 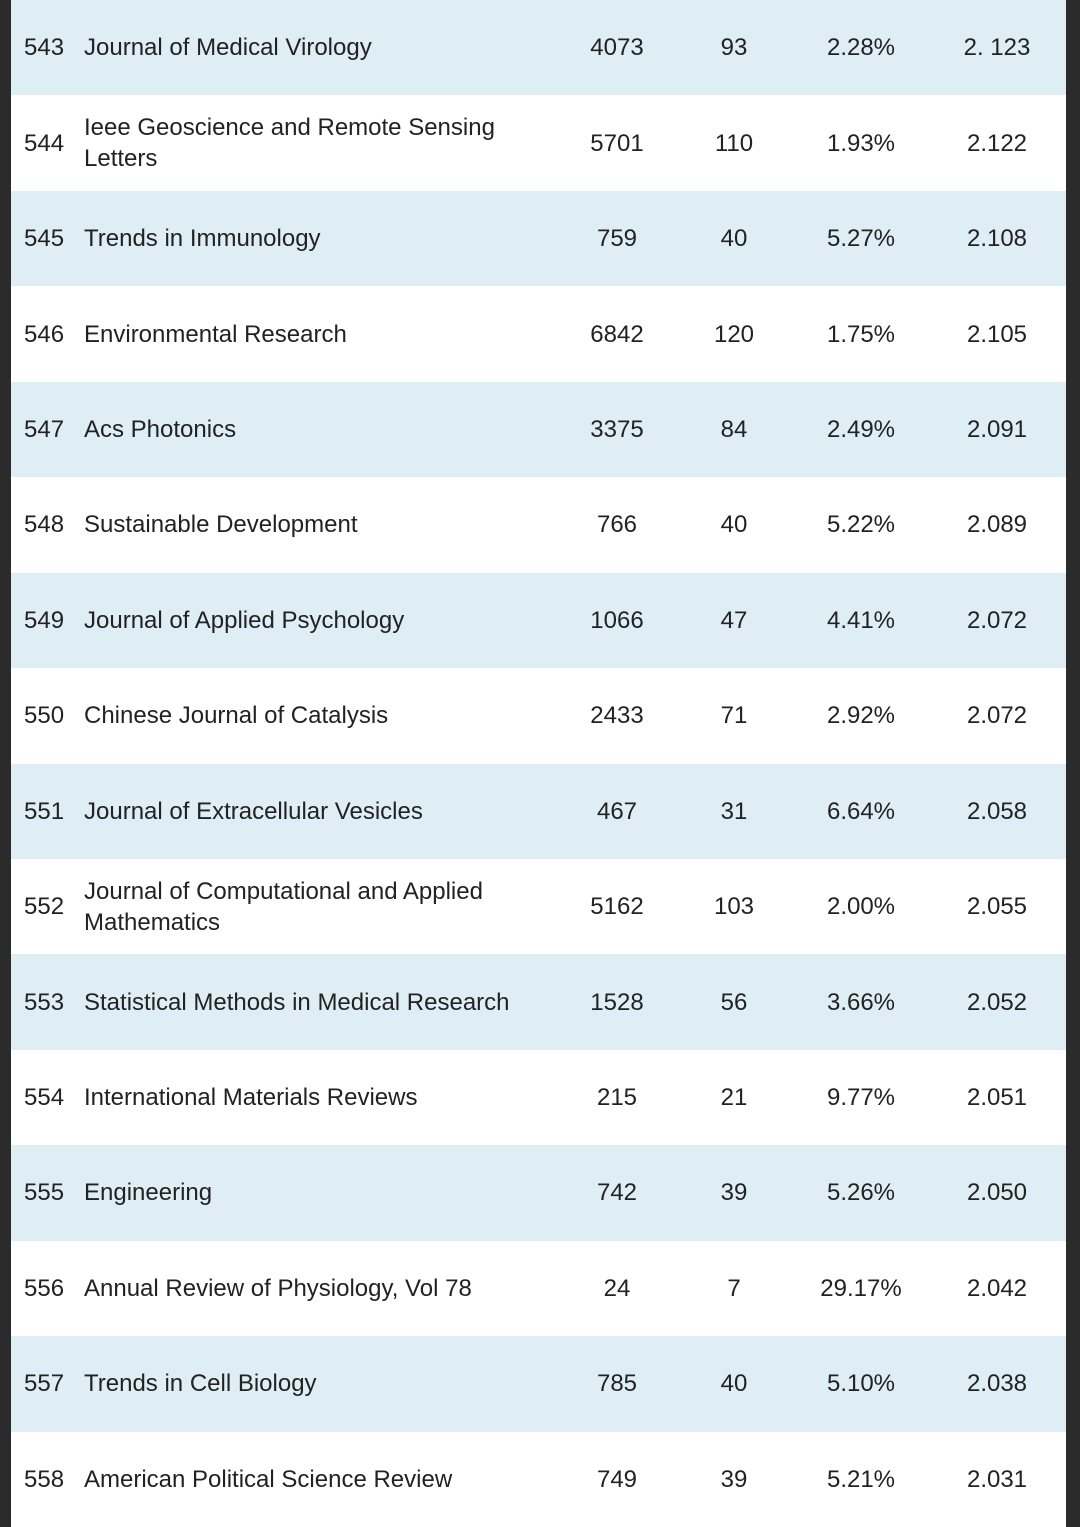 What do you see at coordinates (617, 716) in the screenshot?
I see `total-count: 2433` at bounding box center [617, 716].